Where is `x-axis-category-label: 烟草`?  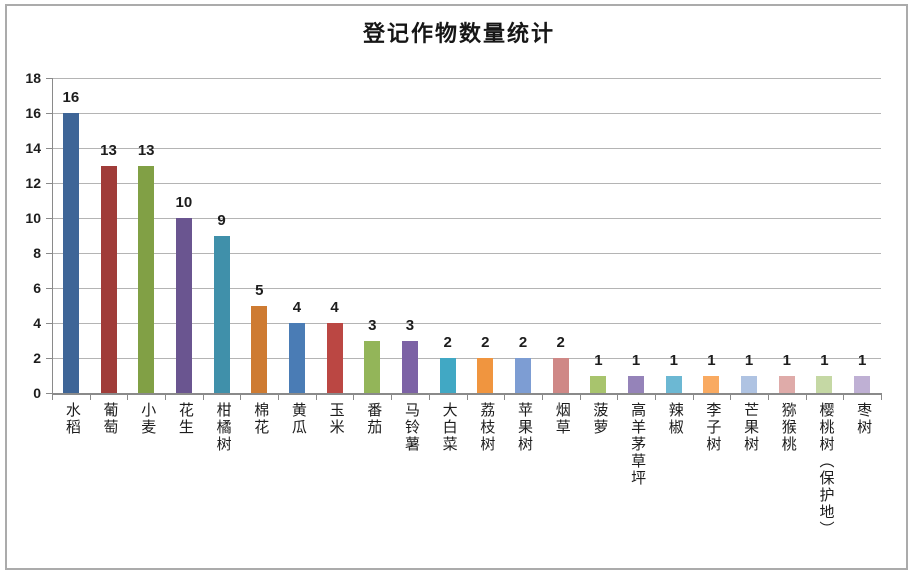 x-axis-category-label: 烟草 is located at coordinates (562, 419).